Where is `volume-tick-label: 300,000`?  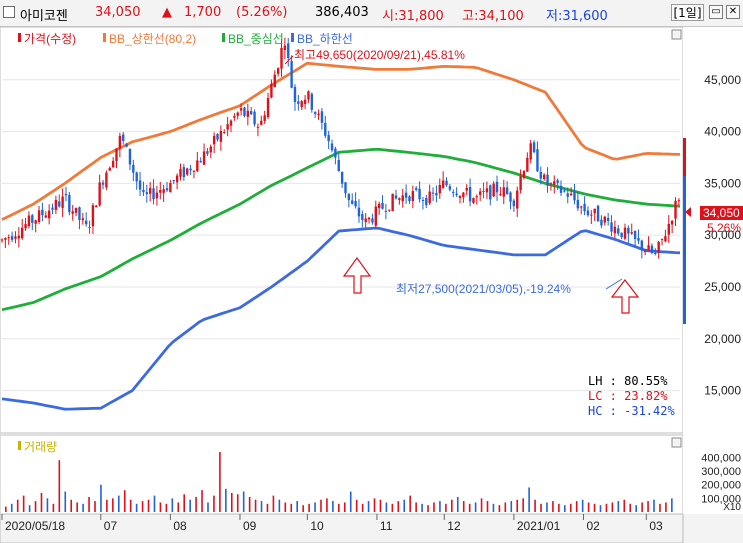
volume-tick-label: 300,000 is located at coordinates (721, 472).